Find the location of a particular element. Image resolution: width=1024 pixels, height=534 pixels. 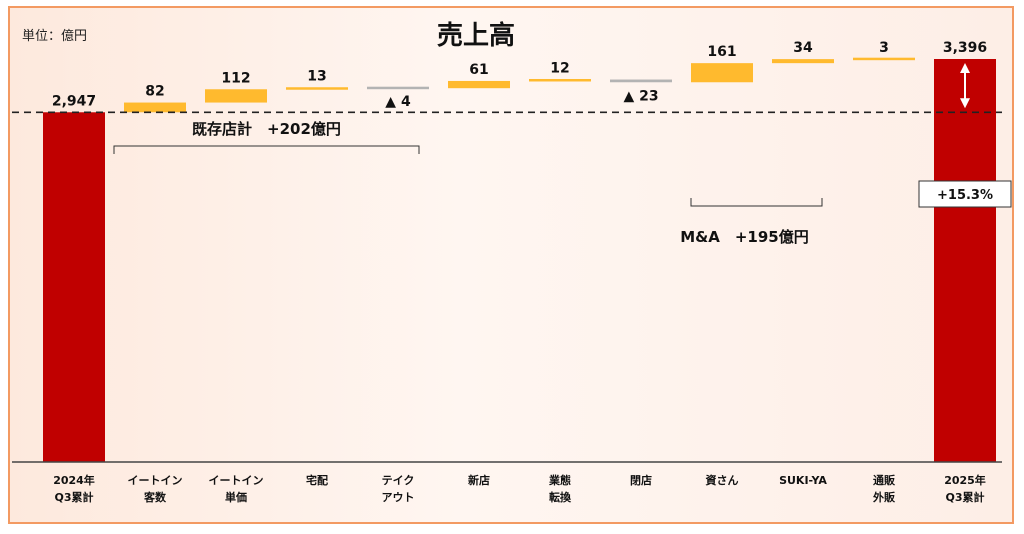

growth-arrow-head-up is located at coordinates (965, 68).